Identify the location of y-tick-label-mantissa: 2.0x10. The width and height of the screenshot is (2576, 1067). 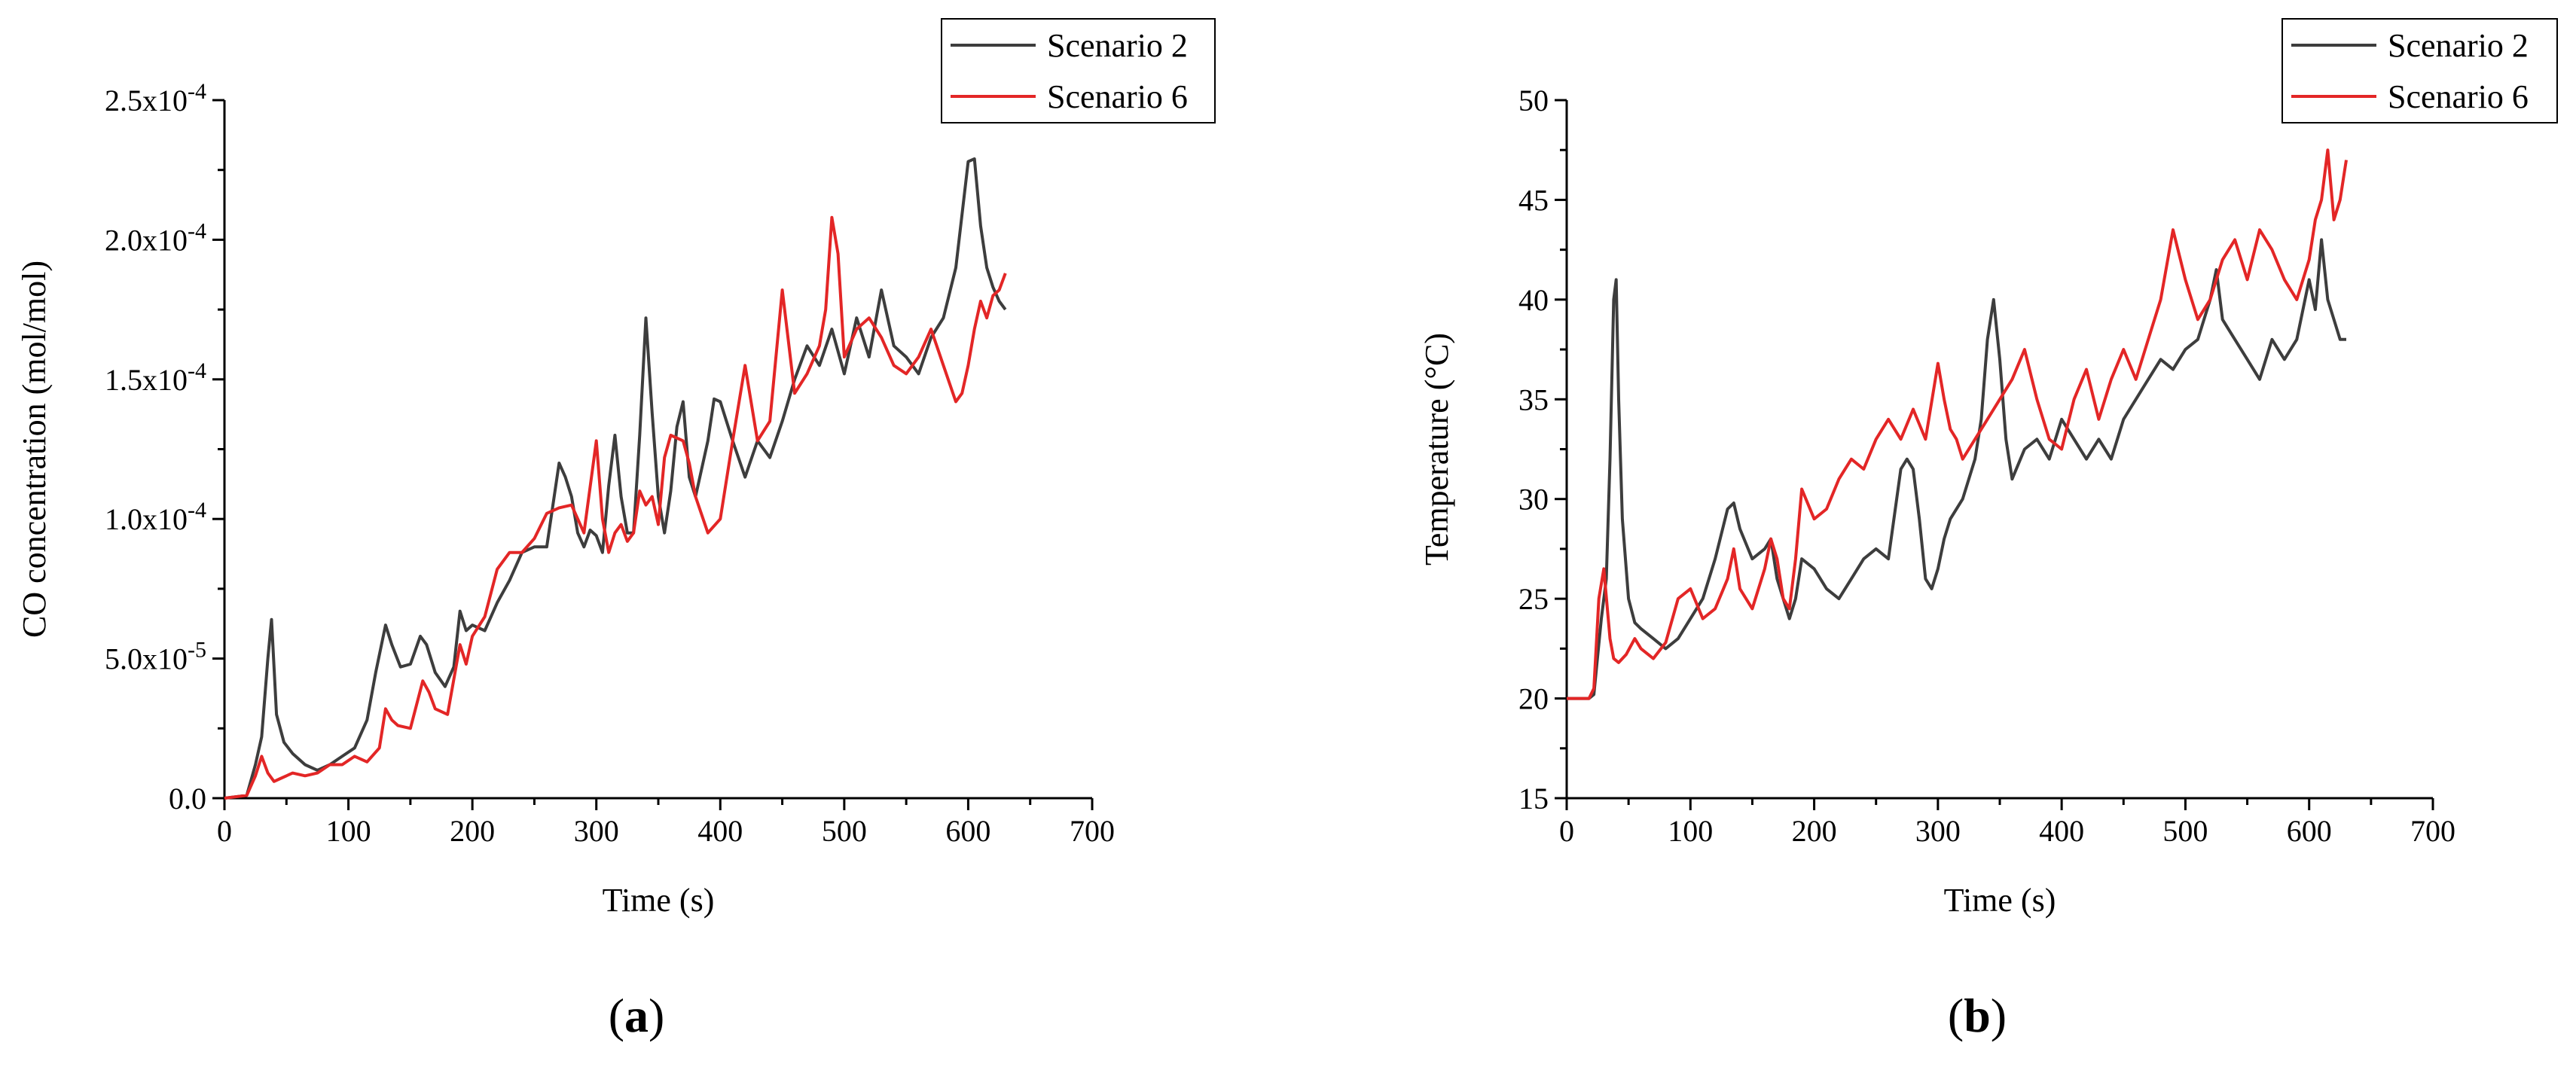
(146, 240).